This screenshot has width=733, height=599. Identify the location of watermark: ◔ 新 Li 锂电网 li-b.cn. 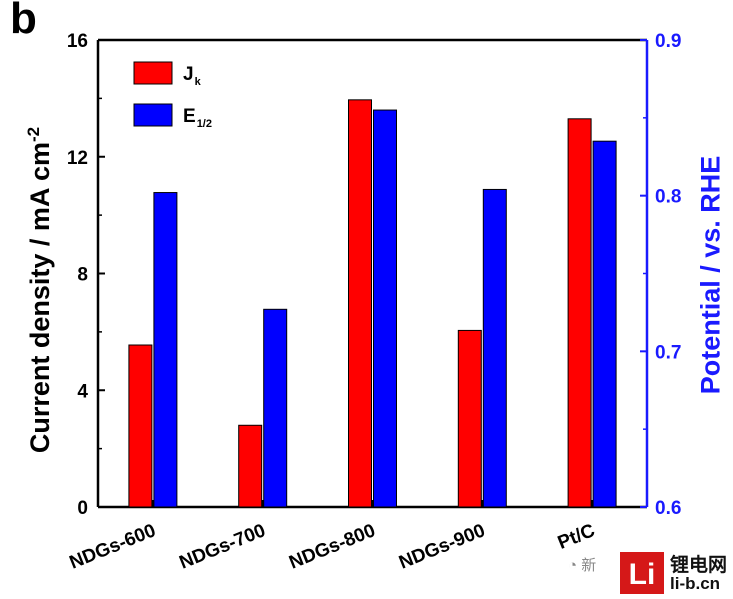
(650, 569).